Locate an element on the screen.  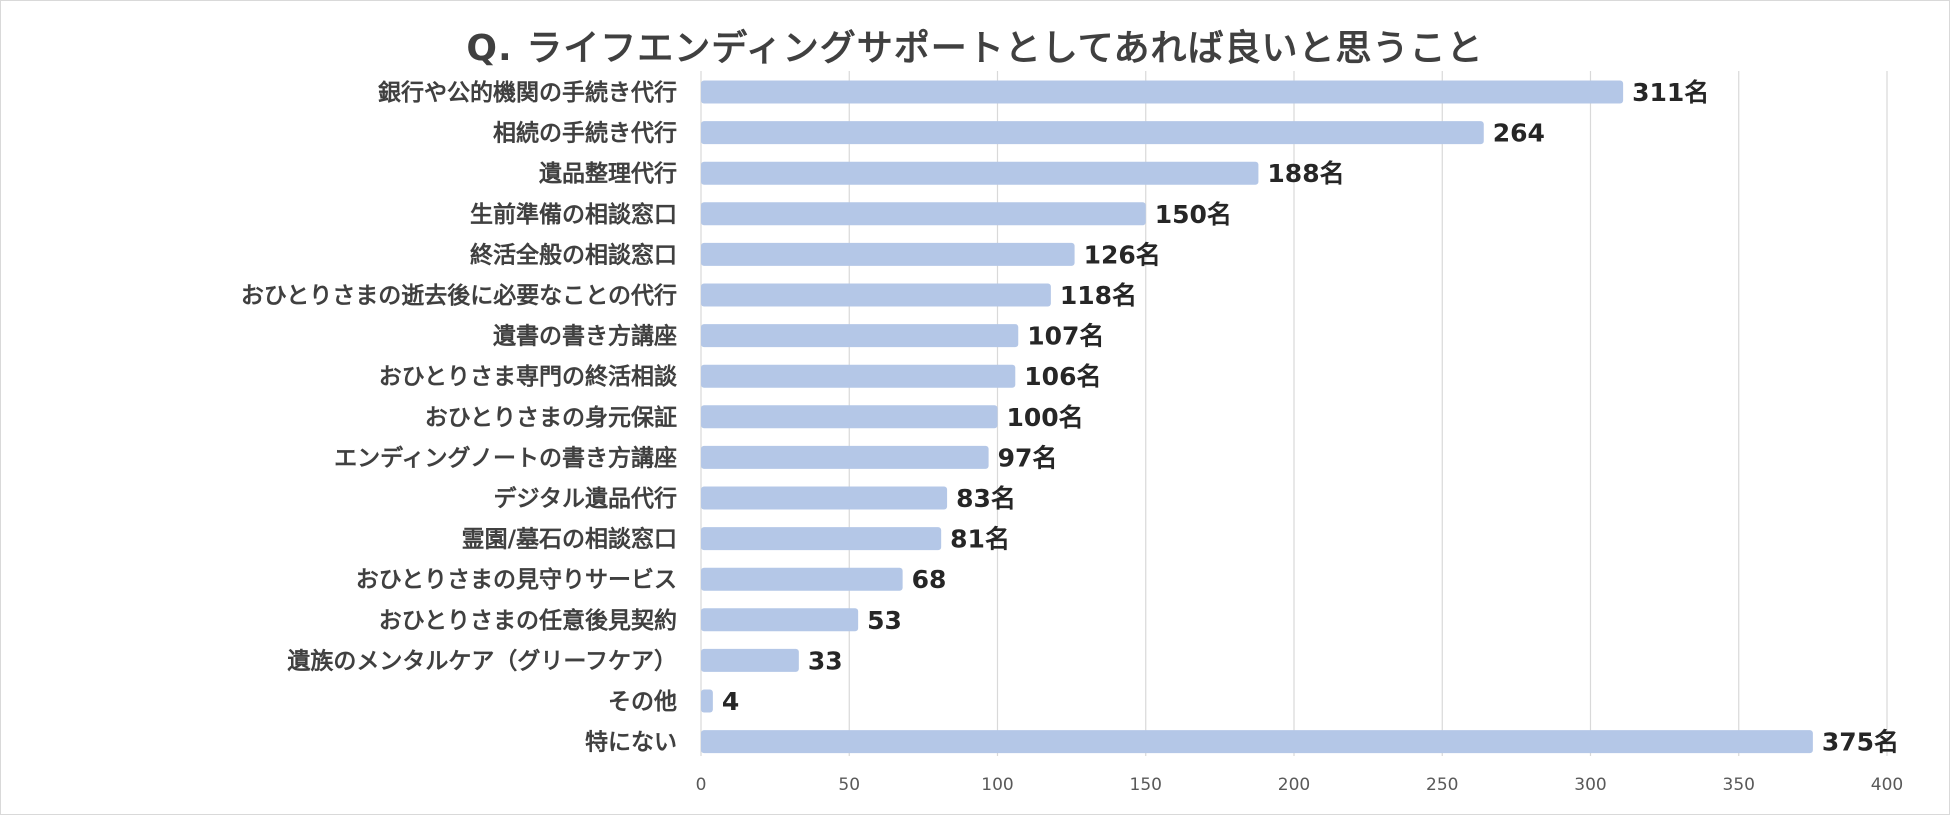
data-label: 311名 is located at coordinates (1670, 92).